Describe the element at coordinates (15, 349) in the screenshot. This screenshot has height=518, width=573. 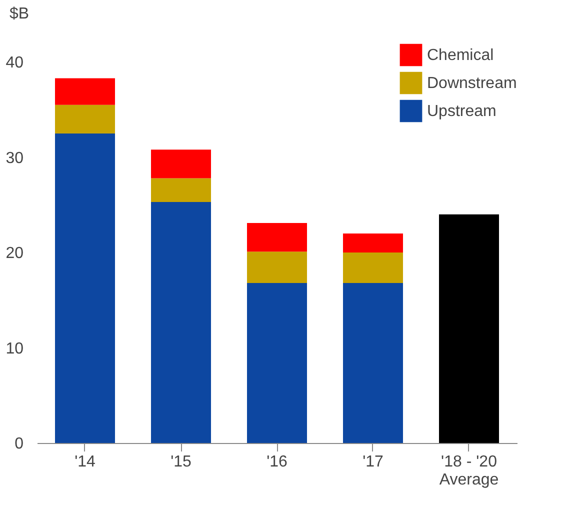
I see `y-tick-label: 10` at that location.